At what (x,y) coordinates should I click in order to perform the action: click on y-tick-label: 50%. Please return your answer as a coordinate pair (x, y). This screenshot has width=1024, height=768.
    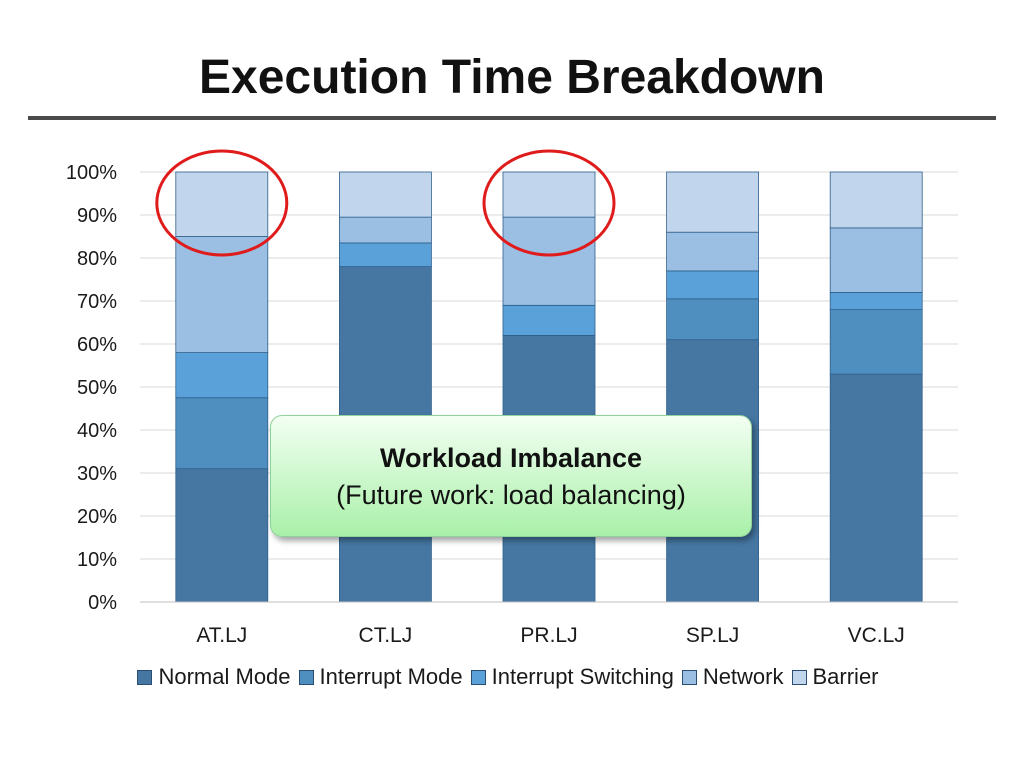
    Looking at the image, I should click on (97, 388).